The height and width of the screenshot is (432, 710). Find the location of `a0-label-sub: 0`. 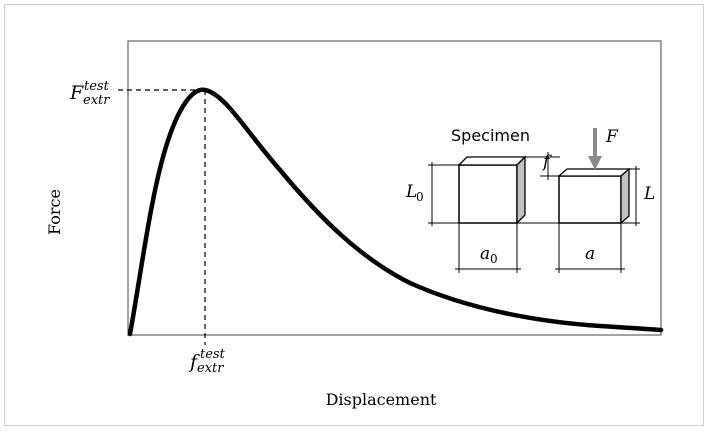

a0-label-sub: 0 is located at coordinates (494, 259).